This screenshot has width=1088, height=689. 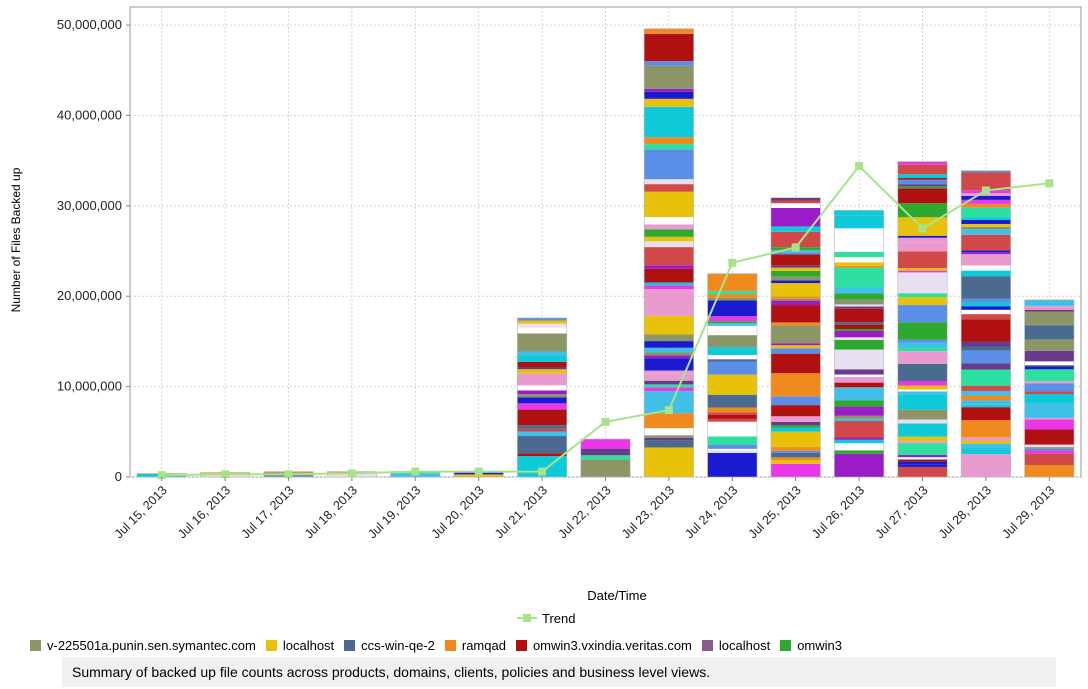 I want to click on y-tick-label: 20,000,000, so click(x=89, y=295).